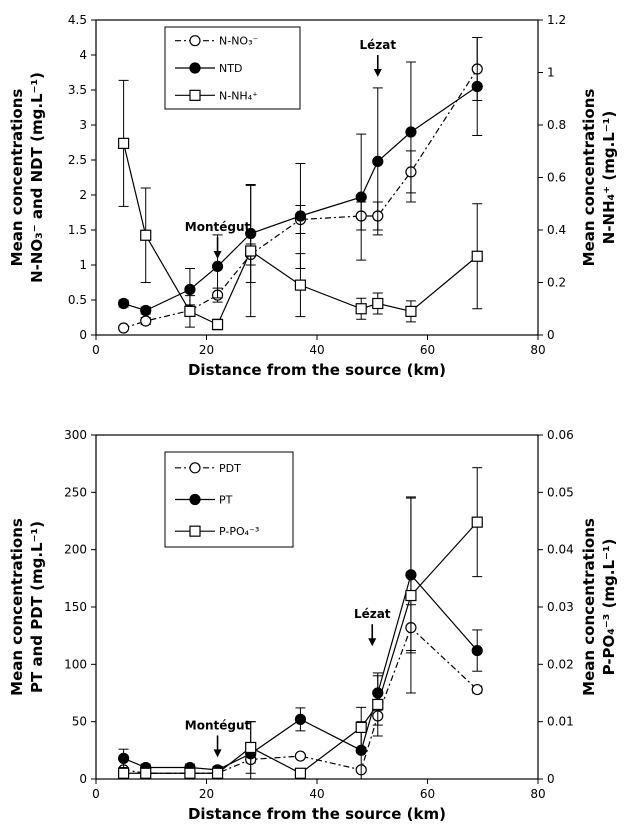  I want to click on y-tick-label: 0.5, so click(77, 300).